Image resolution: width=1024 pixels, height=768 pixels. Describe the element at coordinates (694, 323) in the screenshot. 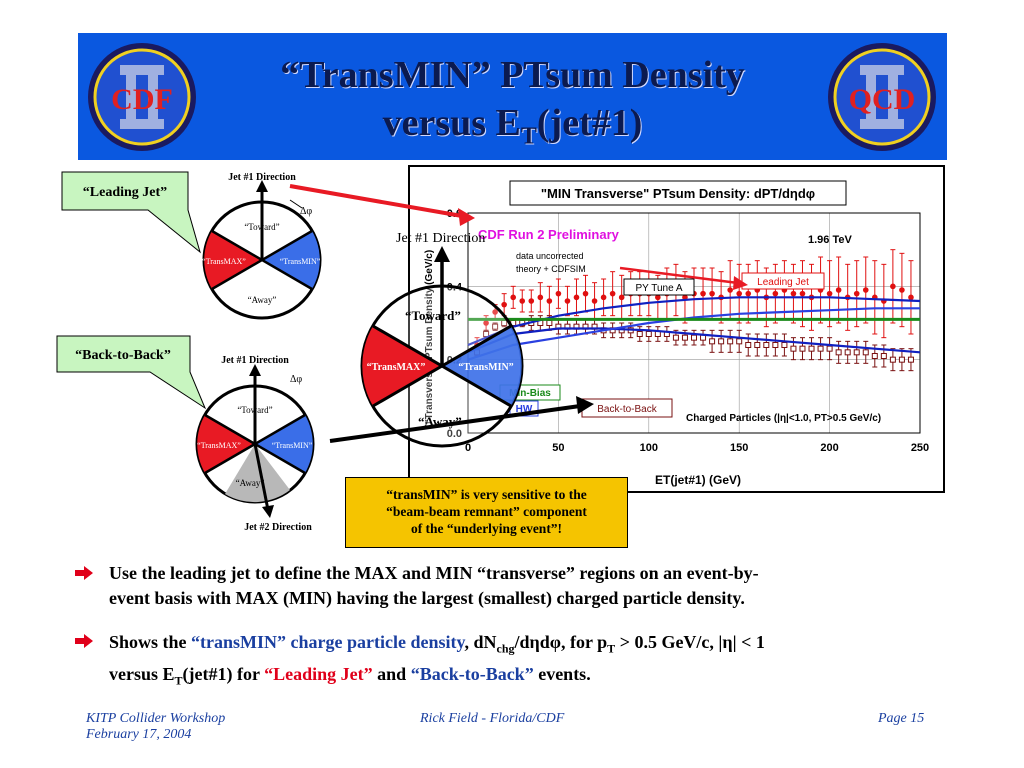

I see `plot-area` at that location.